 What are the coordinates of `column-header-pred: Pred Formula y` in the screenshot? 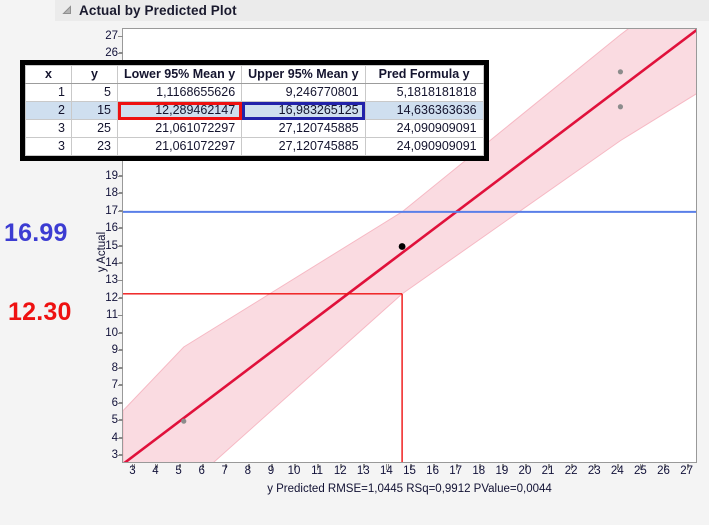 It's located at (424, 74).